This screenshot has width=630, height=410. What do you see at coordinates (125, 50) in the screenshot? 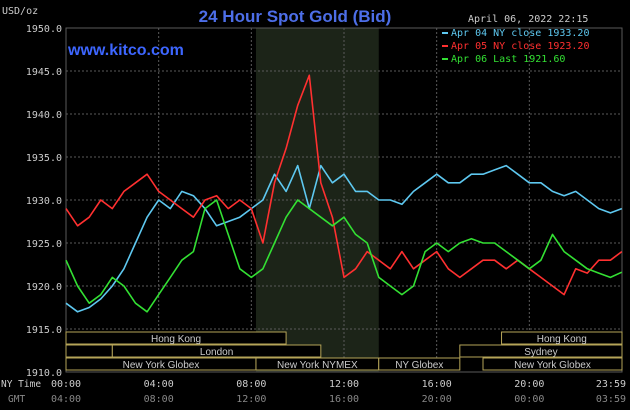
I see `site-watermark: www.kitco.com` at bounding box center [125, 50].